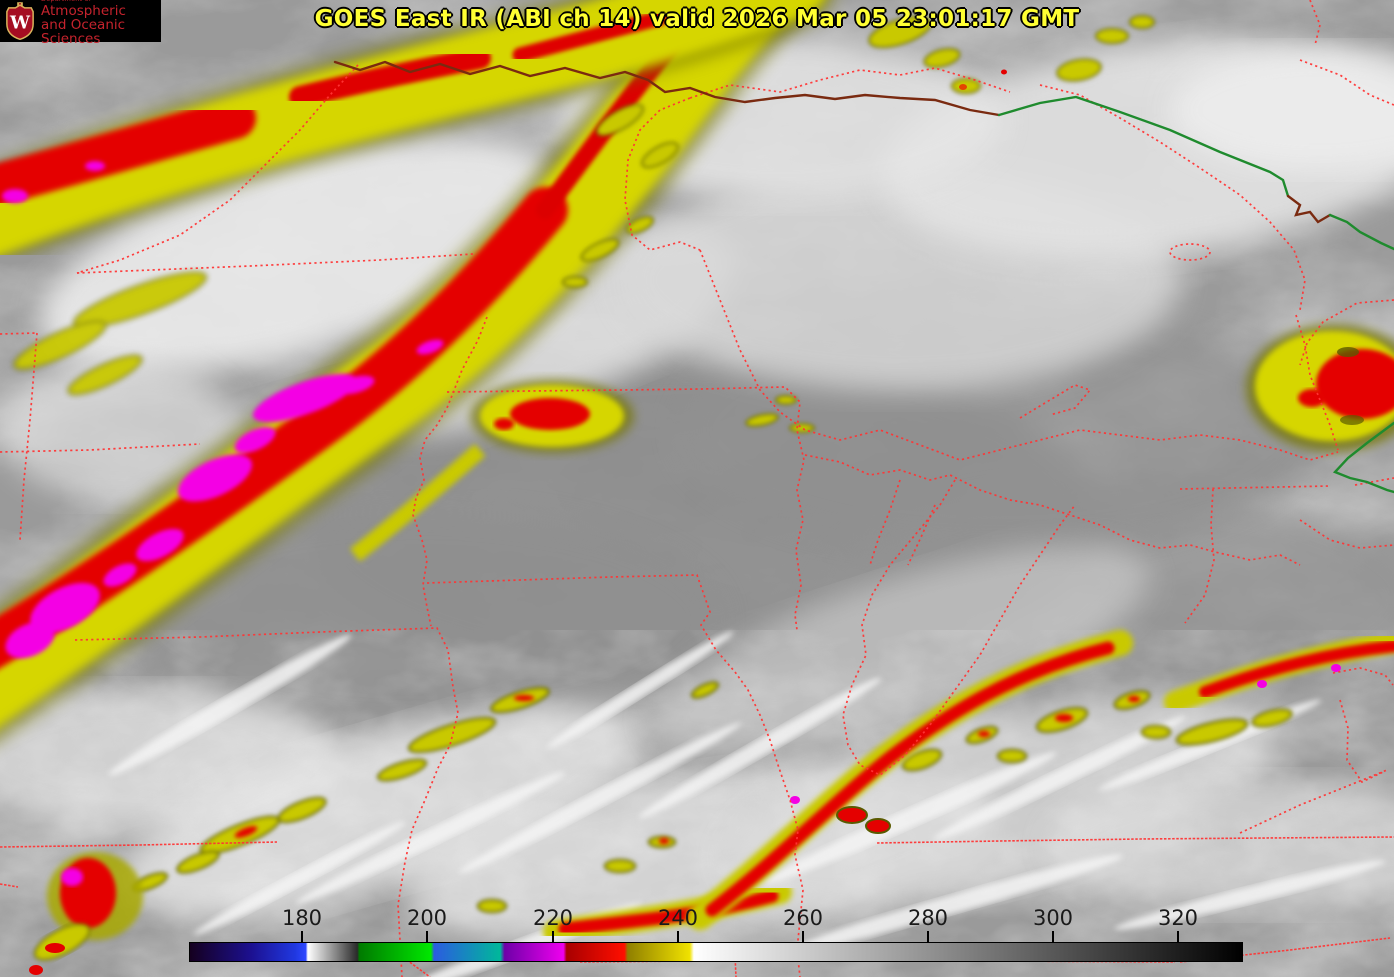  What do you see at coordinates (1309, 209) in the screenshot?
I see `border-brown-wiggle` at bounding box center [1309, 209].